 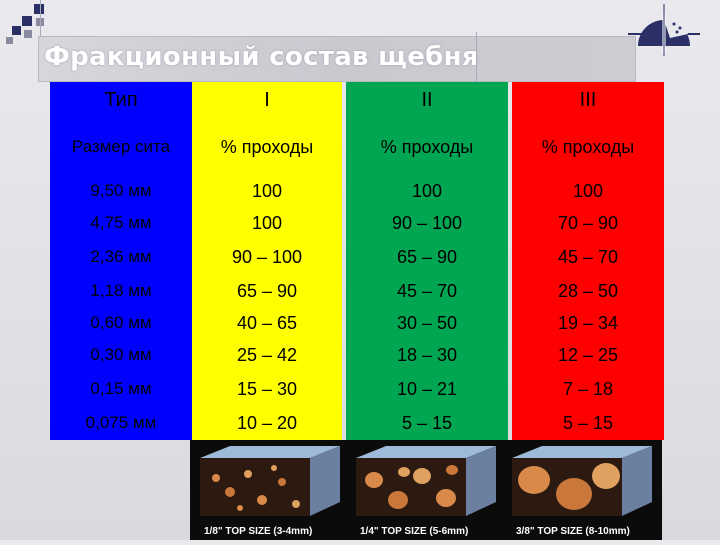 What do you see at coordinates (267, 389) in the screenshot?
I see `pass-type-I-cell: 15 – 30` at bounding box center [267, 389].